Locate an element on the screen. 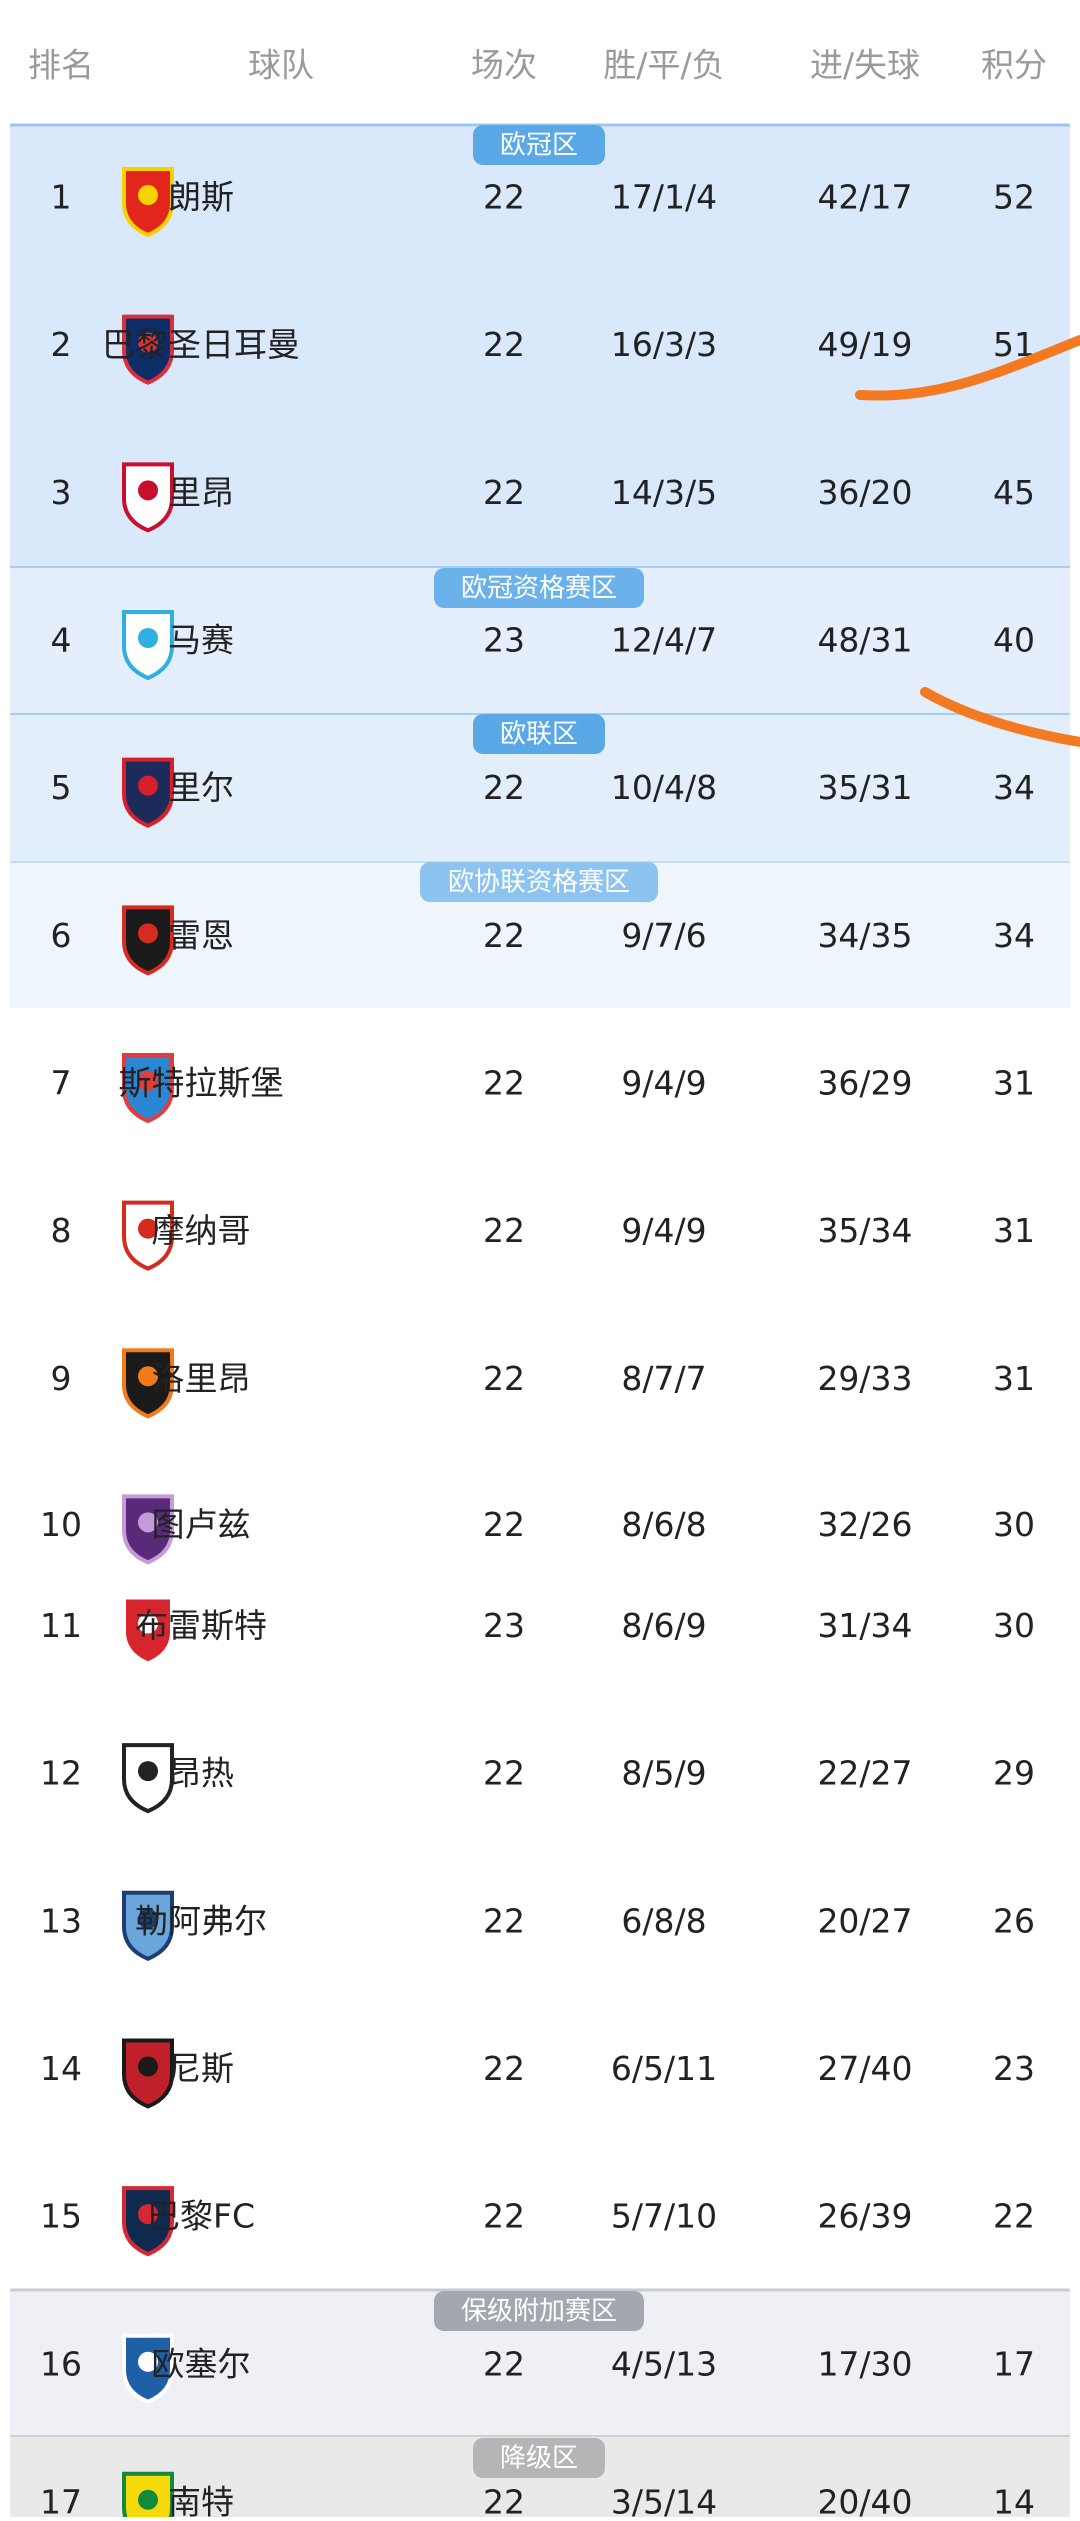 This screenshot has width=1080, height=2521. rank: 15 is located at coordinates (61, 2216).